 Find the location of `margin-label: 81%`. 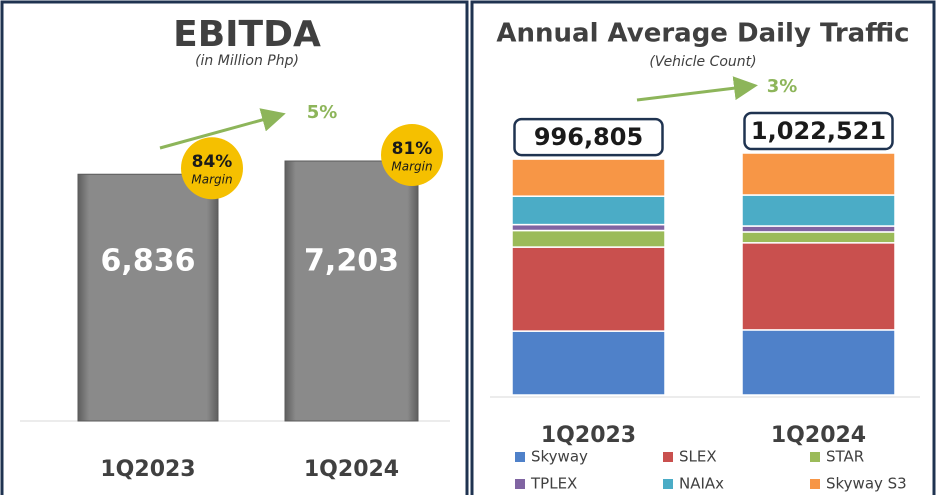

margin-label: 81% is located at coordinates (412, 149).